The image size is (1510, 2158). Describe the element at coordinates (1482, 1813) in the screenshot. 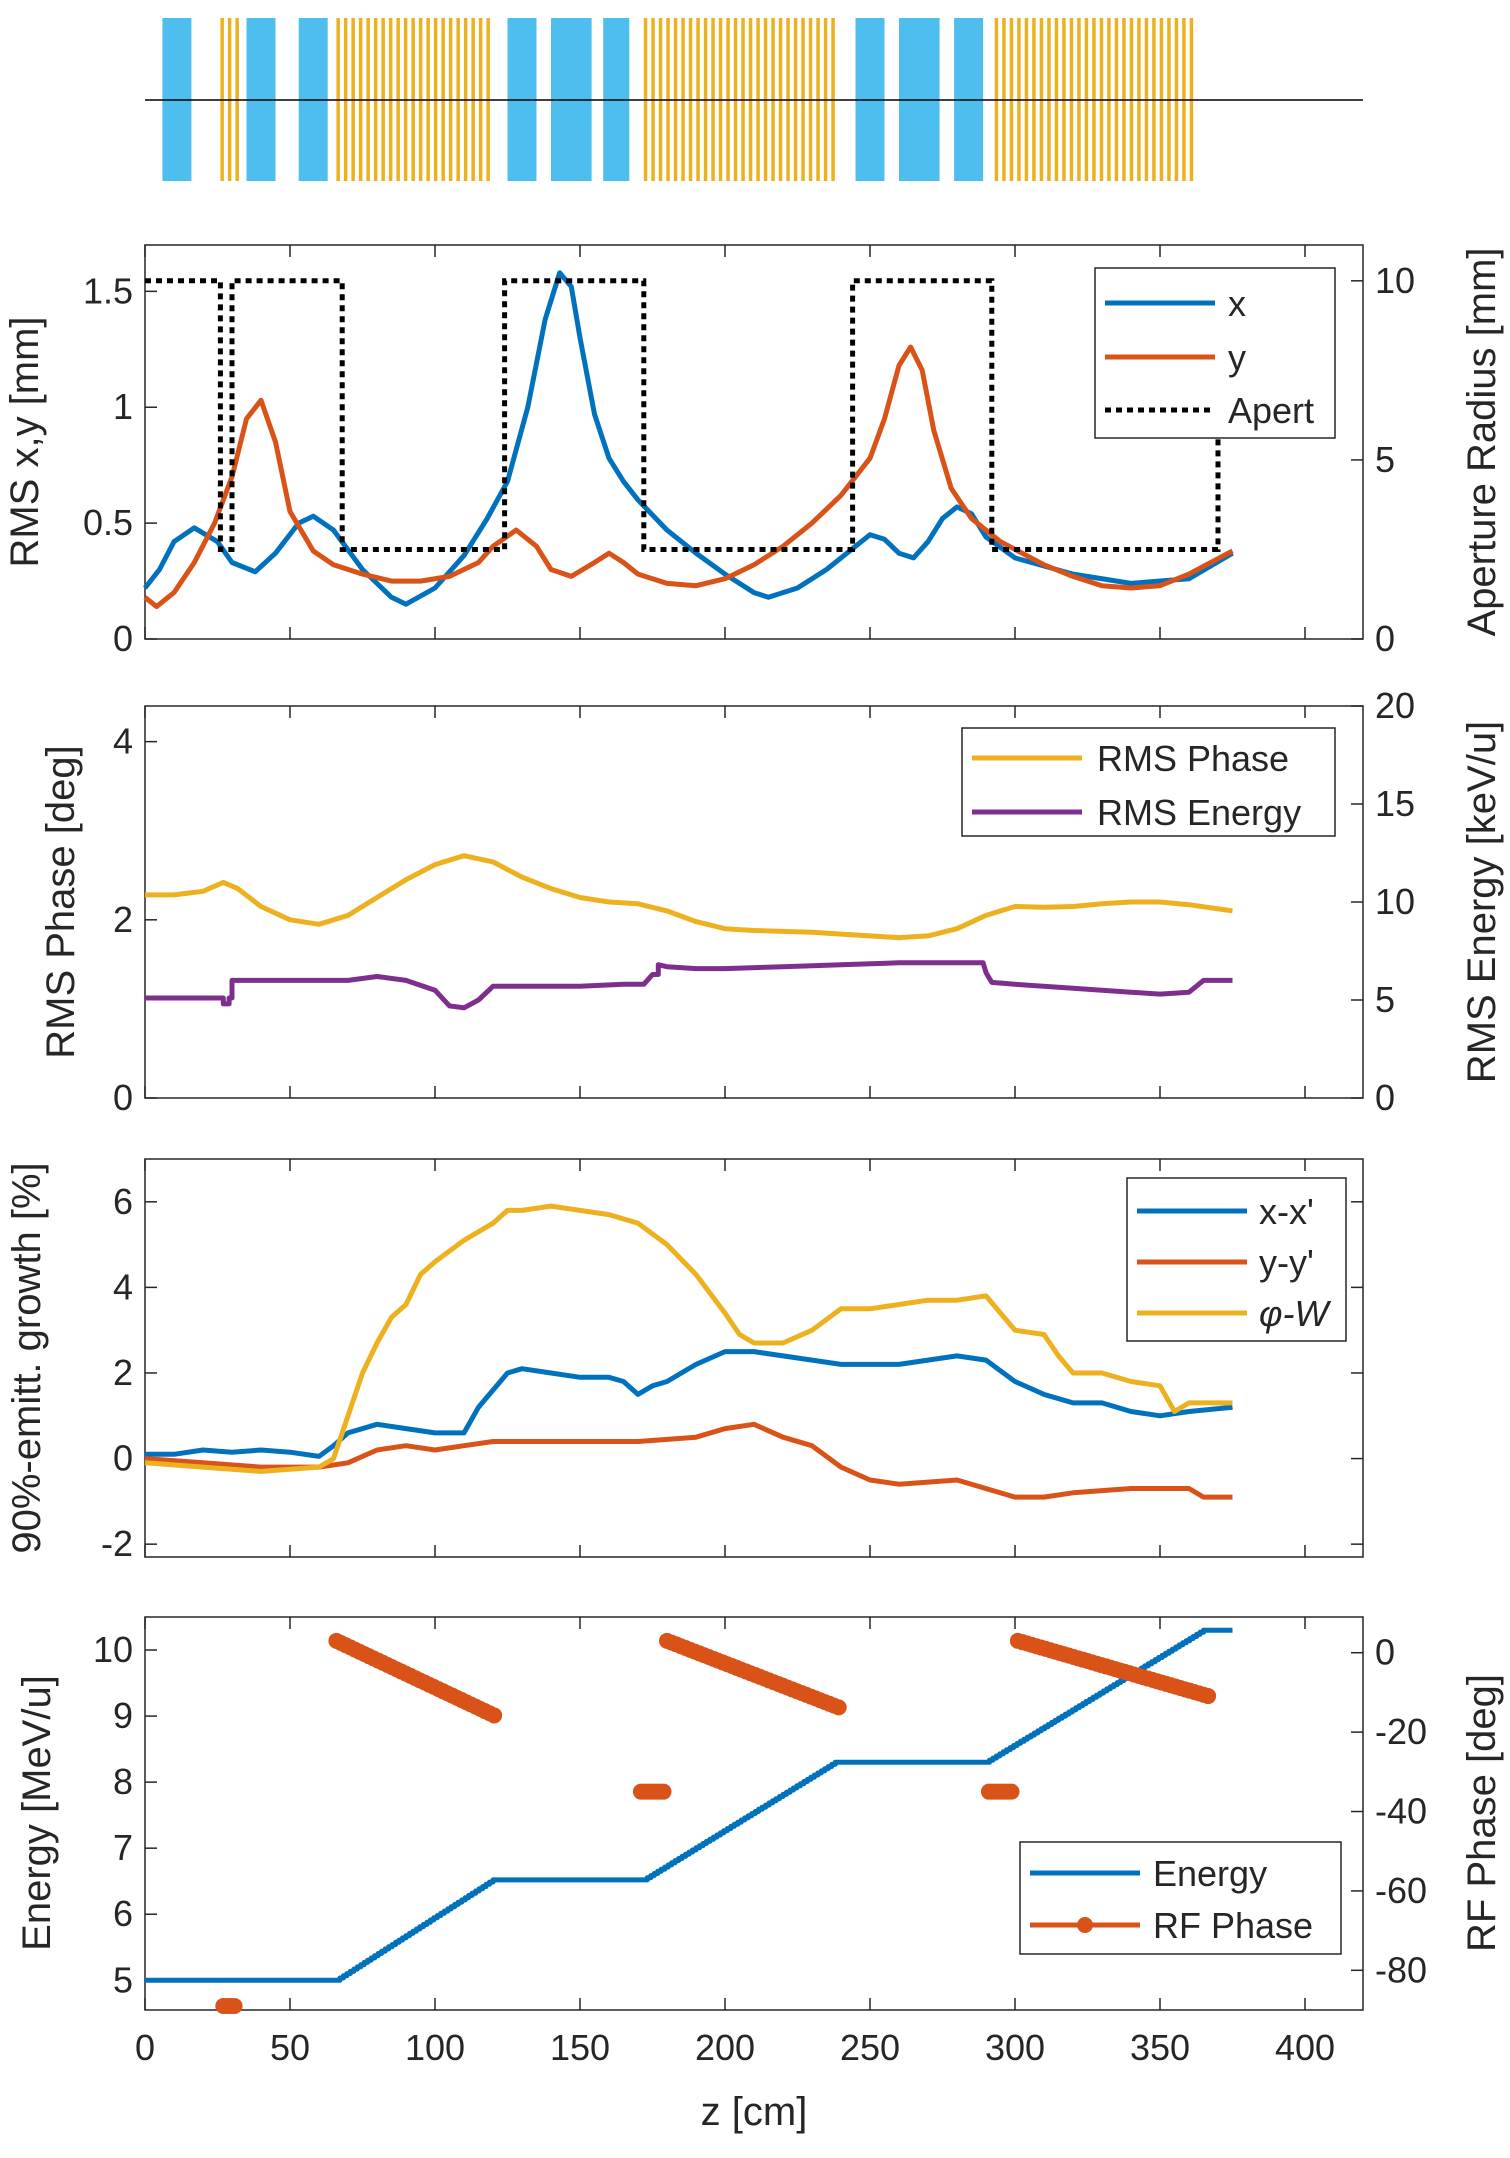

I see `y2-axis-label: RF Phase [deg]` at that location.